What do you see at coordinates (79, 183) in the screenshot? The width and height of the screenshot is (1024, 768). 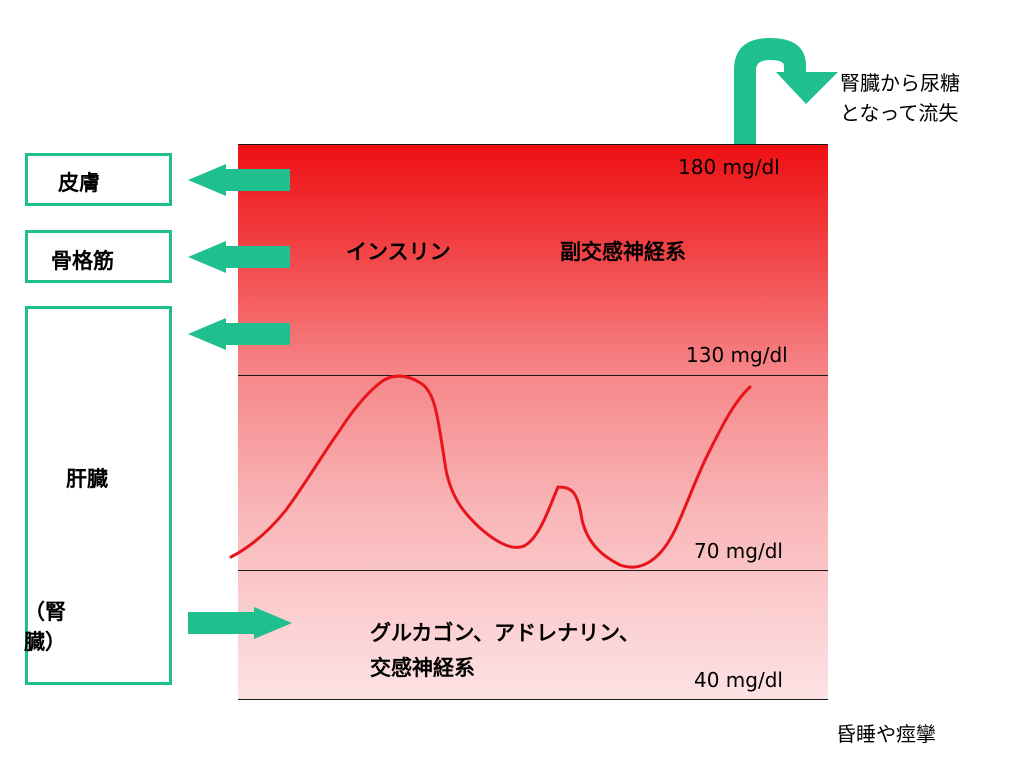 I see `skin-label: 皮膚` at bounding box center [79, 183].